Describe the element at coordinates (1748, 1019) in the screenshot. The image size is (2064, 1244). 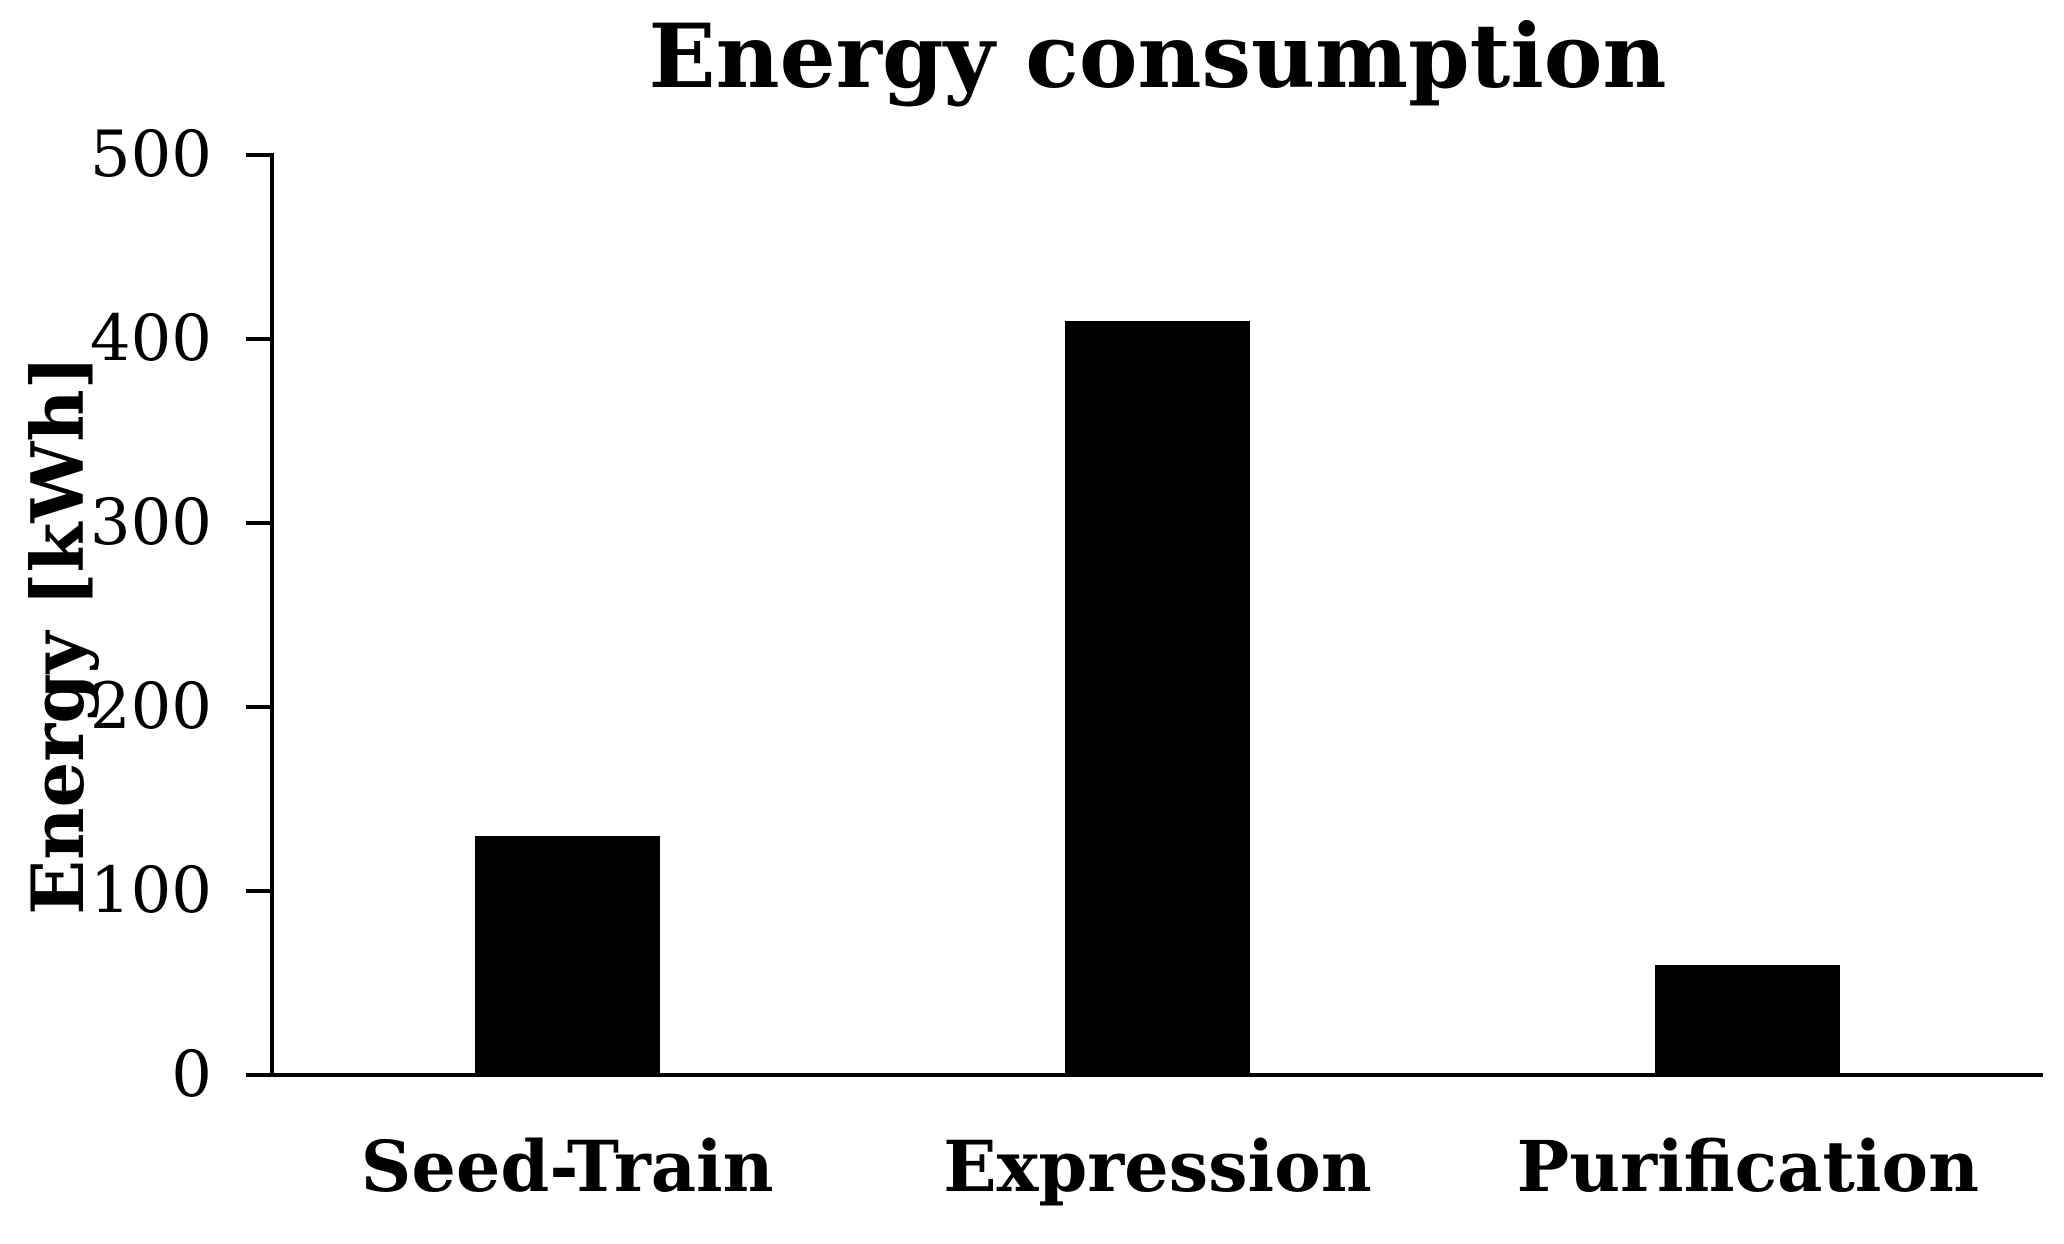
I see `bar-purification` at that location.